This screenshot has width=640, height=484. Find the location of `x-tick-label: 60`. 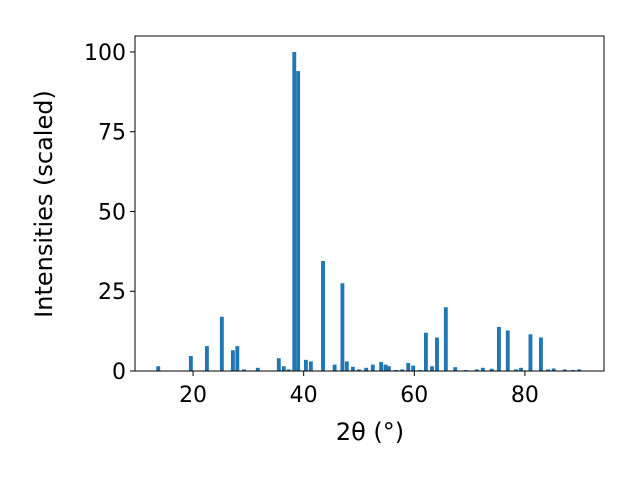

x-tick-label: 60 is located at coordinates (414, 395).